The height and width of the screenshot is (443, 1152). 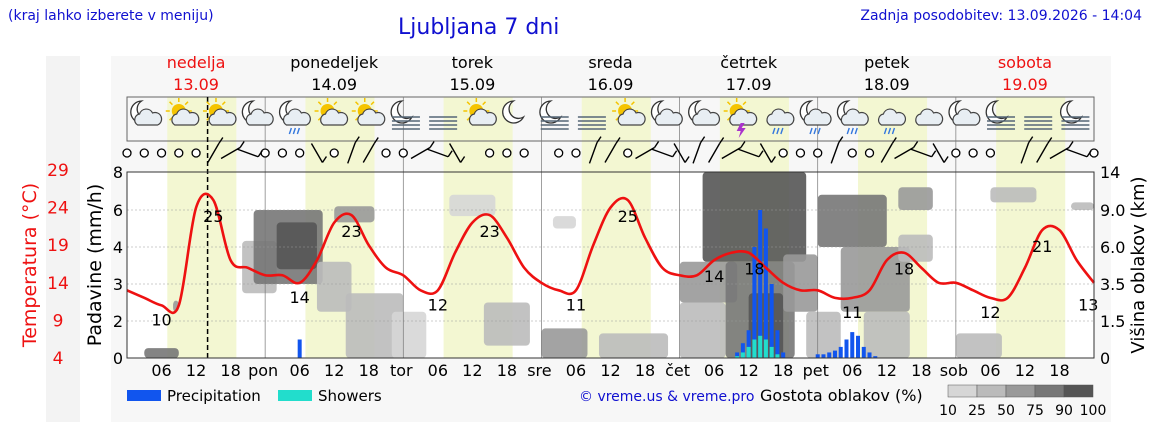 What do you see at coordinates (111, 16) in the screenshot?
I see `location-hint: (kraj lahko izberete v meniju)` at bounding box center [111, 16].